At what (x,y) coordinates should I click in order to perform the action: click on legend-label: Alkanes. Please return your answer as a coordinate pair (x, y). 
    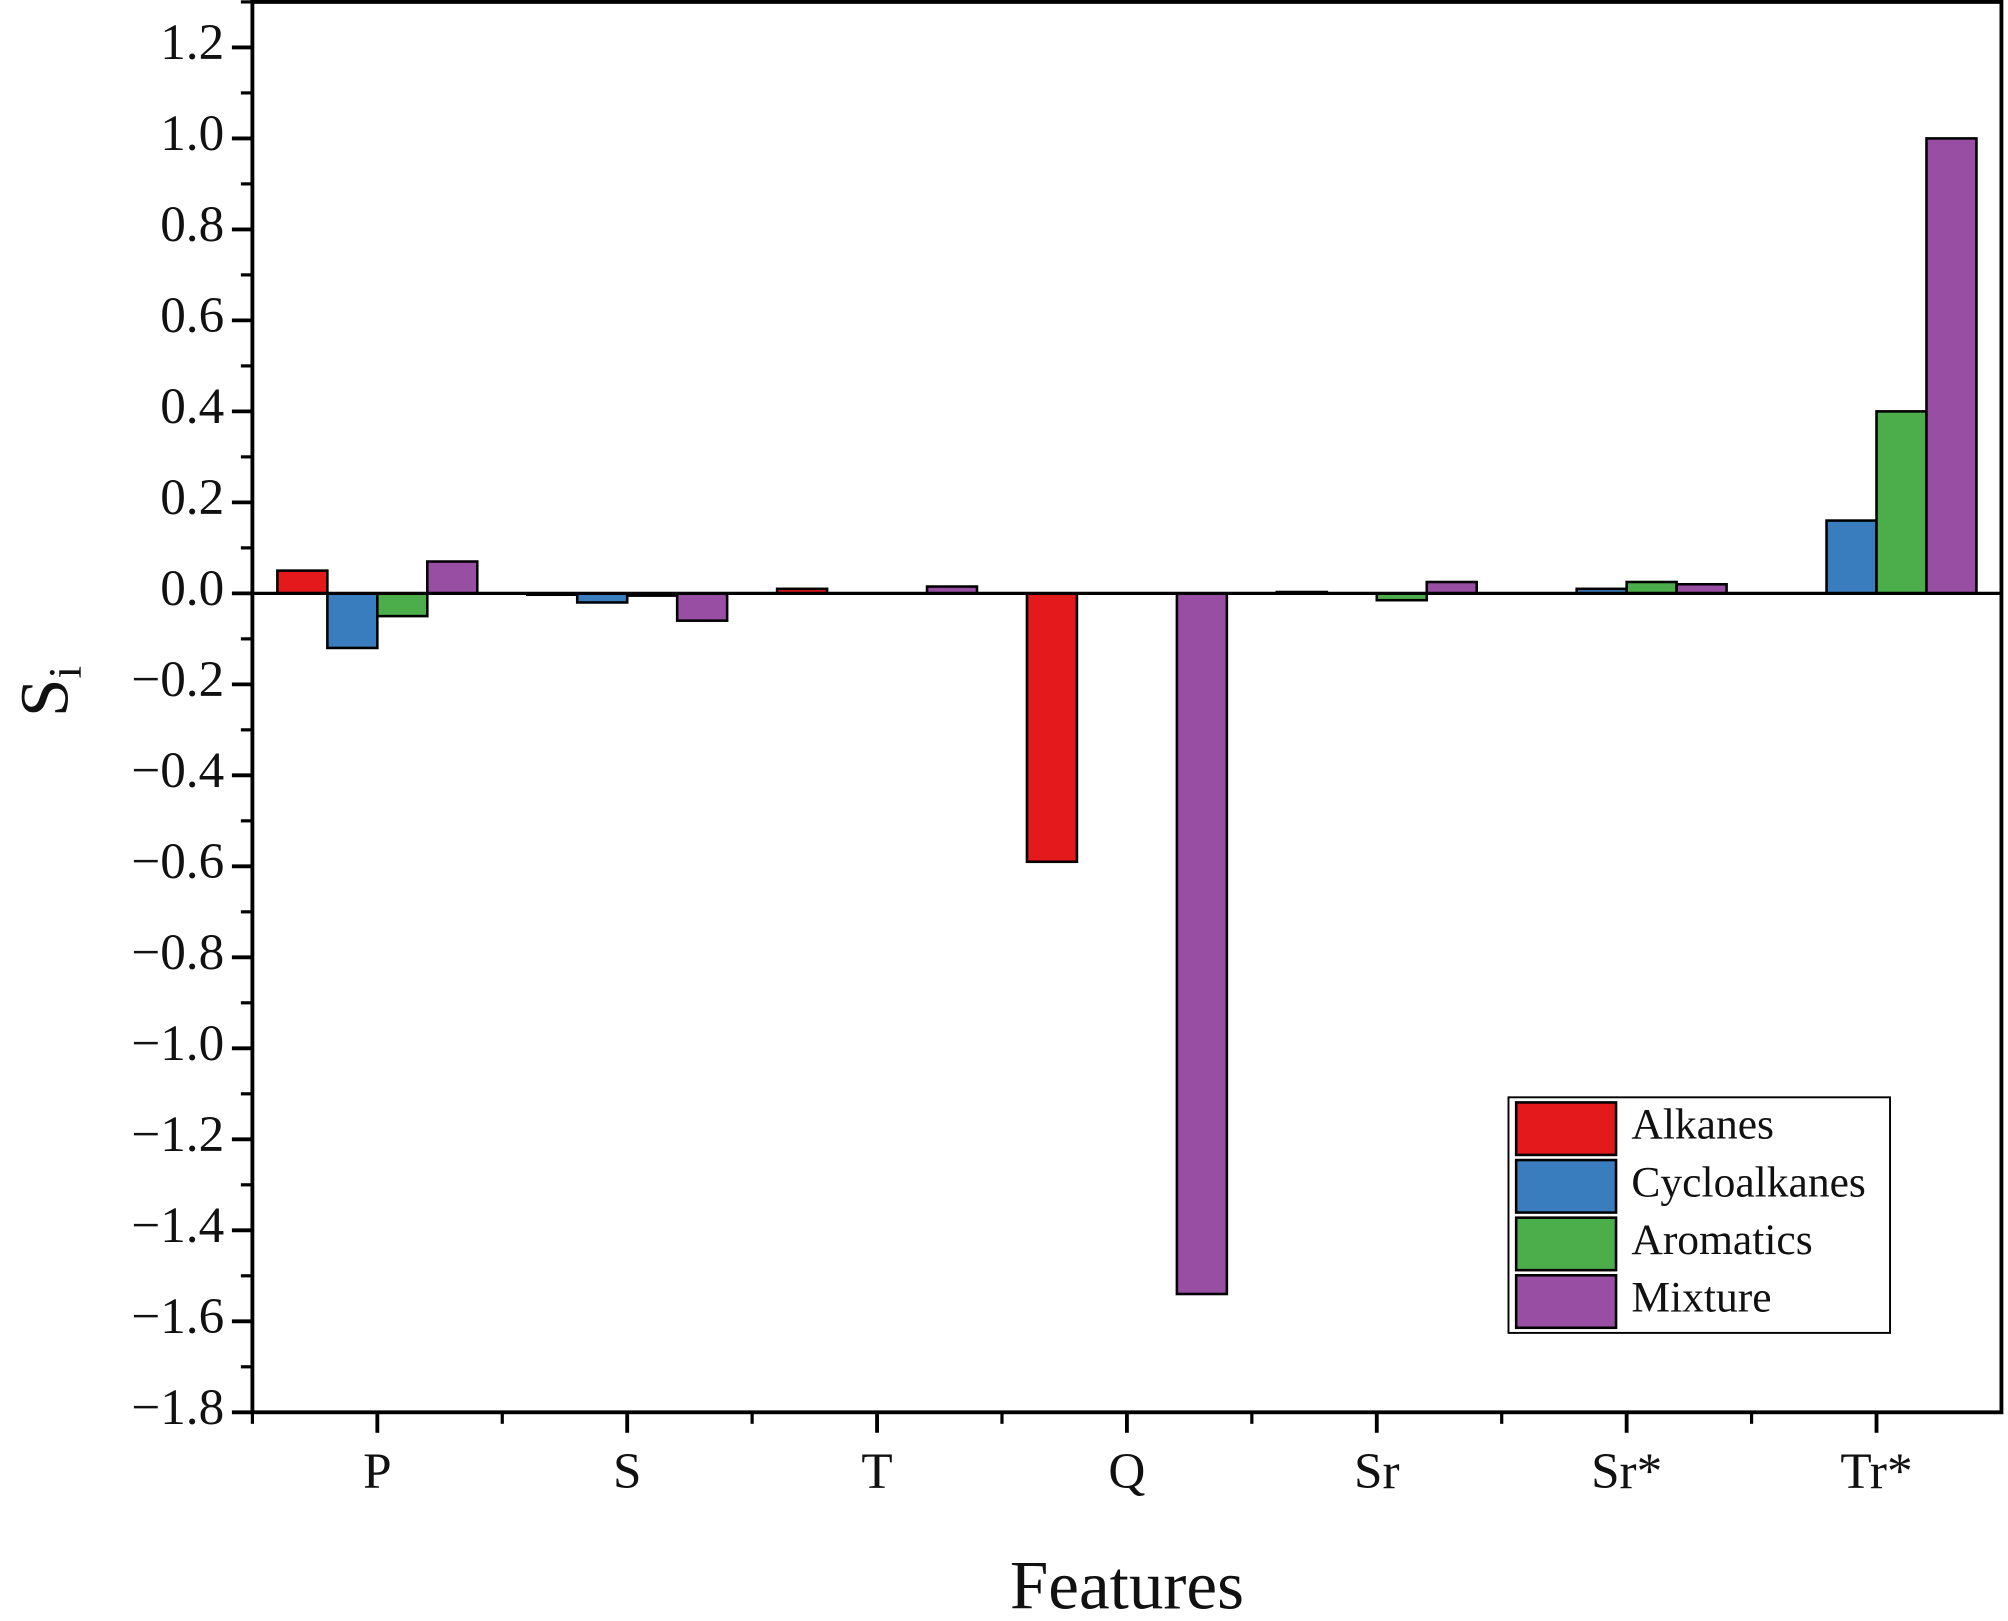
    Looking at the image, I should click on (1702, 1125).